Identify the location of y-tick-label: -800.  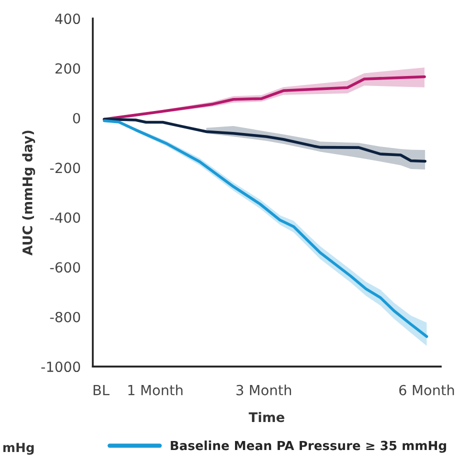
(65, 317).